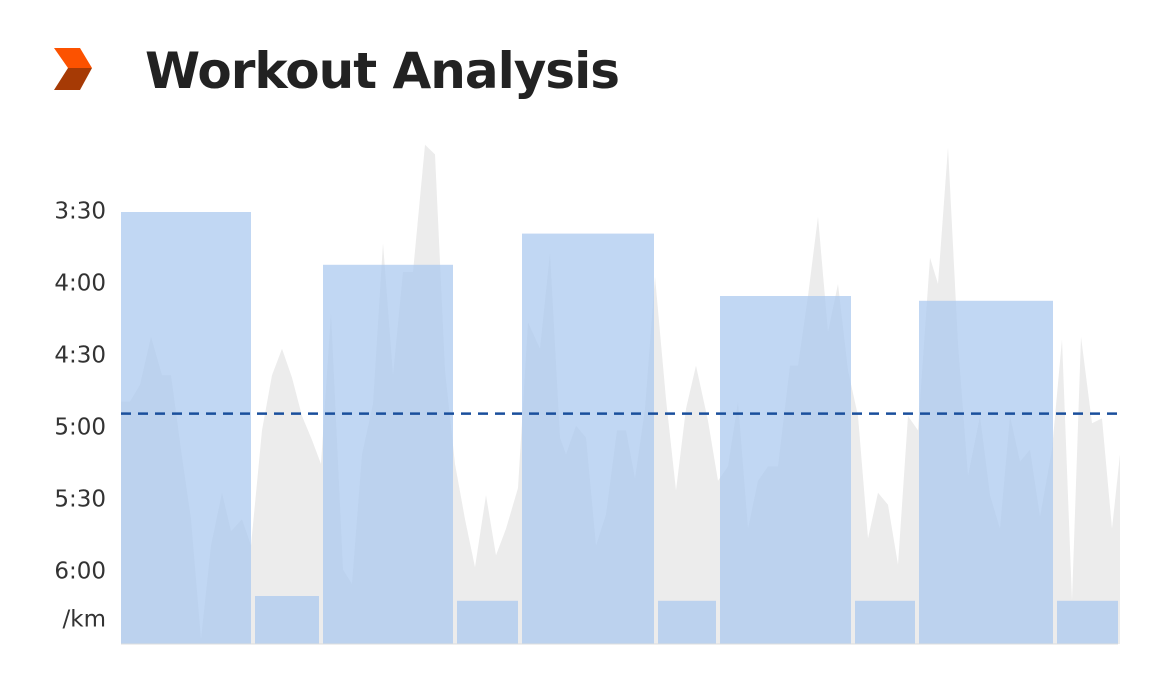  I want to click on y-tick-label: 4:30, so click(80, 356).